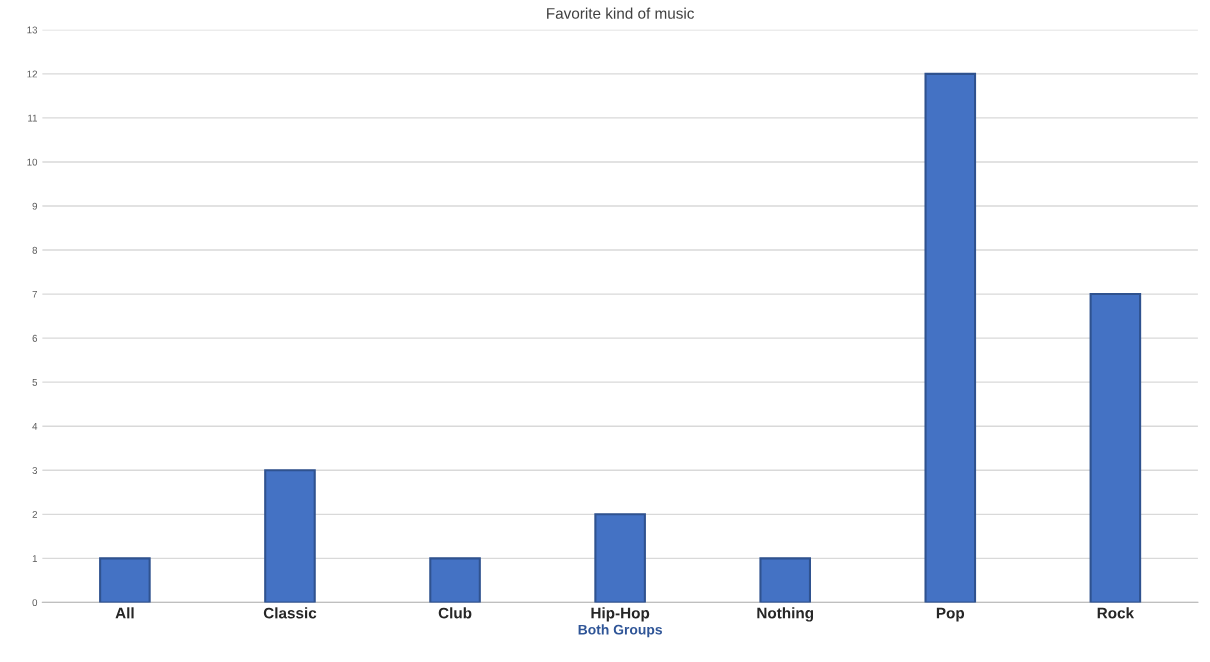 Image resolution: width=1210 pixels, height=662 pixels. I want to click on x-tick-label: Nothing, so click(785, 614).